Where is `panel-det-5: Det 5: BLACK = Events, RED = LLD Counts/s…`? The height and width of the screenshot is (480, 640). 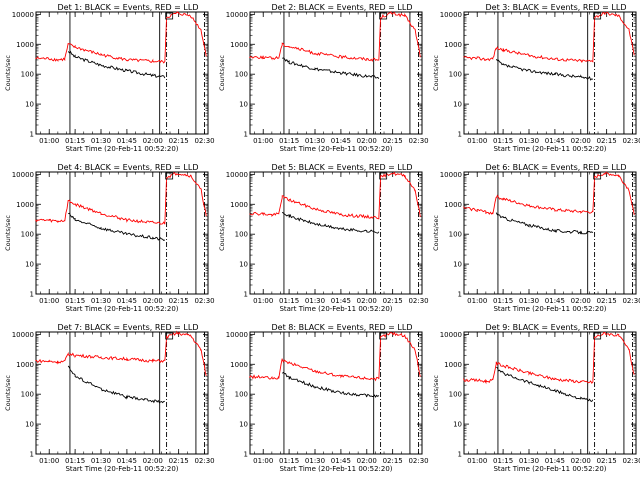 panel-det-5: Det 5: BLACK = Events, RED = LLD Counts/s… is located at coordinates (323, 238).